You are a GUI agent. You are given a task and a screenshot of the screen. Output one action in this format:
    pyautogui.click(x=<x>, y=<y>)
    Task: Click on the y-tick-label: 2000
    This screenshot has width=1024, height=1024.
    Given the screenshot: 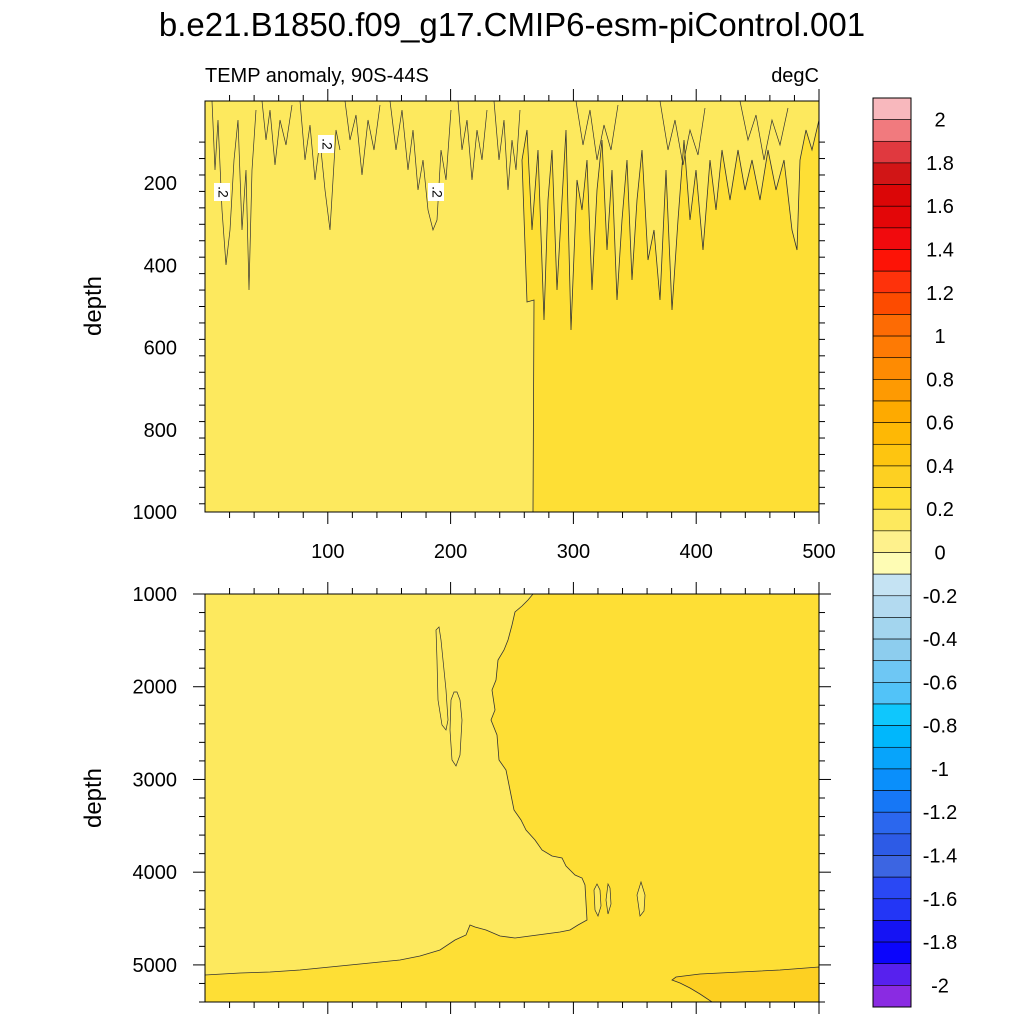 What is the action you would take?
    pyautogui.click(x=155, y=688)
    